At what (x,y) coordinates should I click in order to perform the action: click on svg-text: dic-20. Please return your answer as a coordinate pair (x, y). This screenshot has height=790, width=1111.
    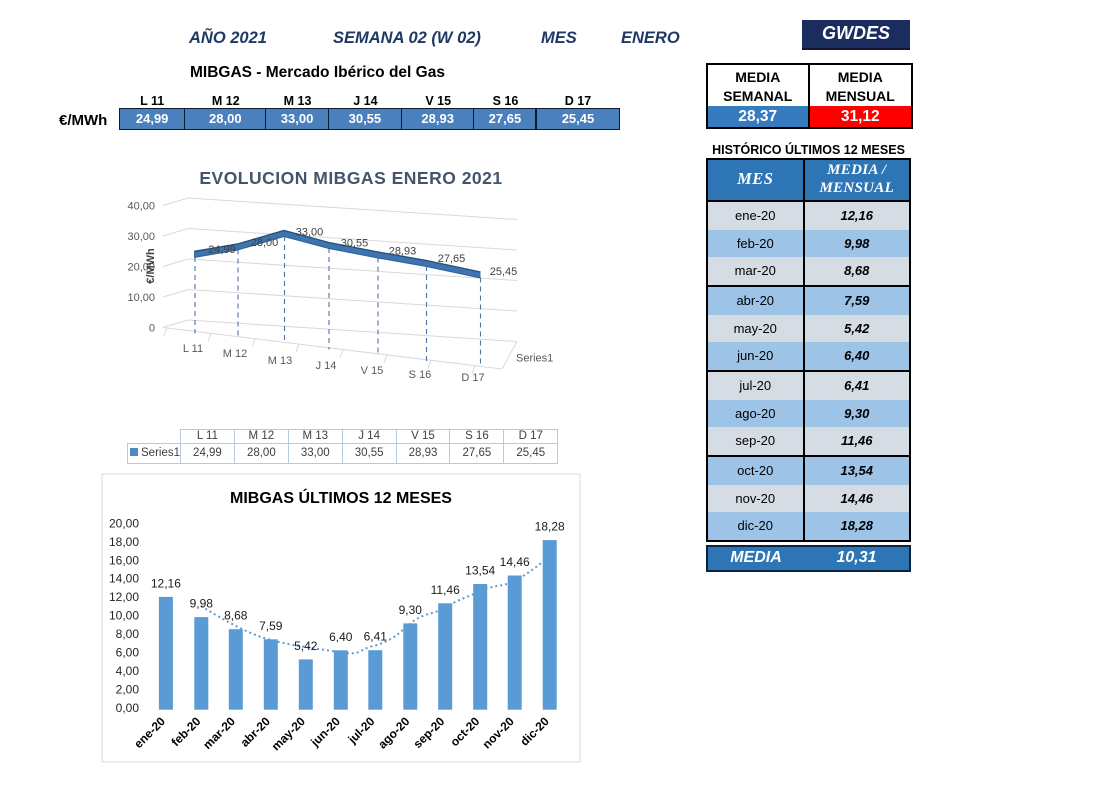
    Looking at the image, I should click on (534, 731).